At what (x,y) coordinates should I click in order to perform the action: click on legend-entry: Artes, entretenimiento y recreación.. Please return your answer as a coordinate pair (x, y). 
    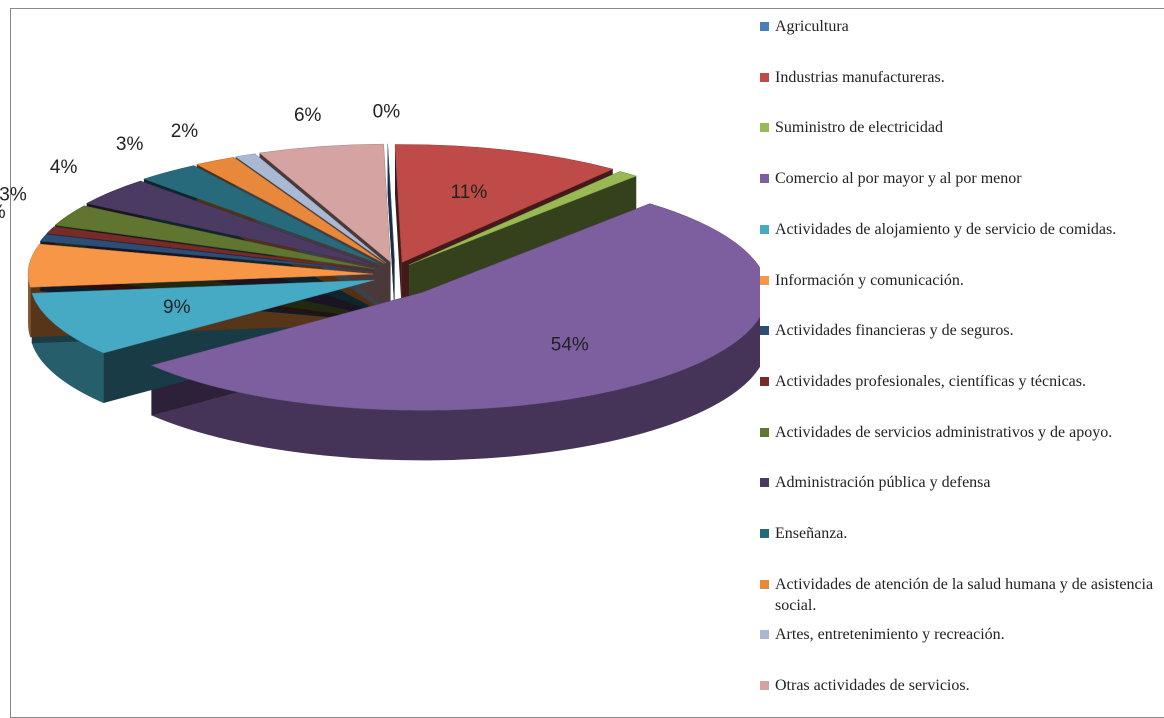
    Looking at the image, I should click on (962, 634).